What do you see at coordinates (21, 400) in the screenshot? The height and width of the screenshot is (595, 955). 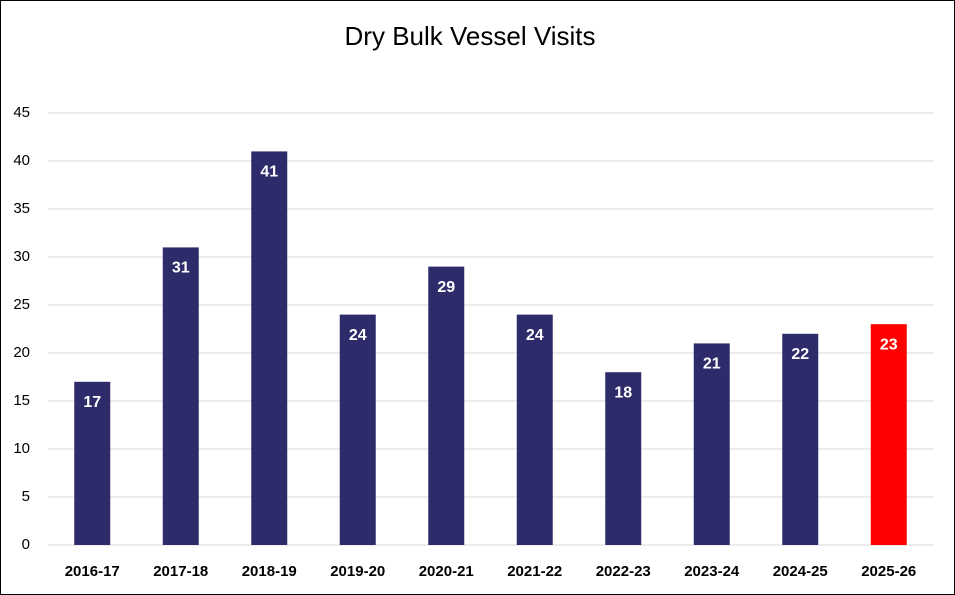 I see `y-tick-label: 15` at bounding box center [21, 400].